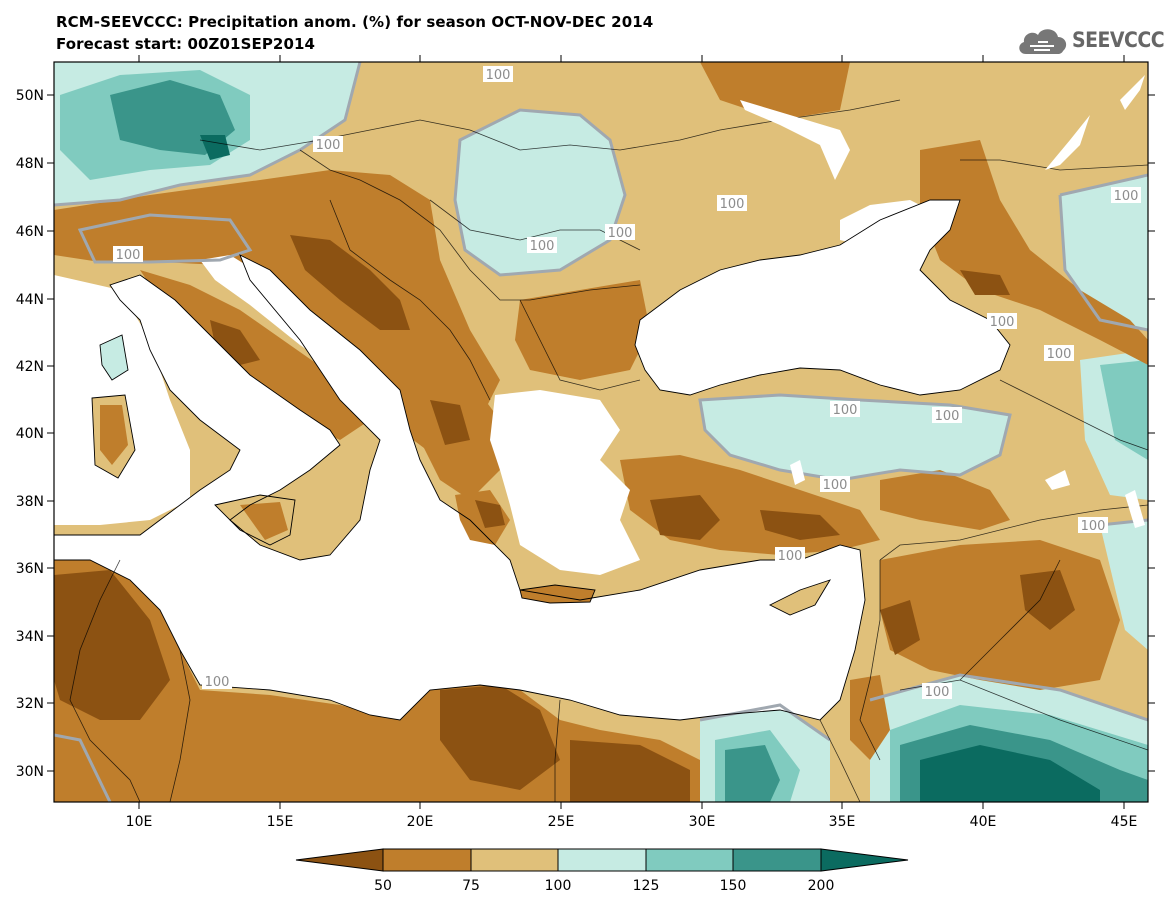 The image size is (1165, 907). Describe the element at coordinates (471, 886) in the screenshot. I see `colorbar-label: 75` at that location.